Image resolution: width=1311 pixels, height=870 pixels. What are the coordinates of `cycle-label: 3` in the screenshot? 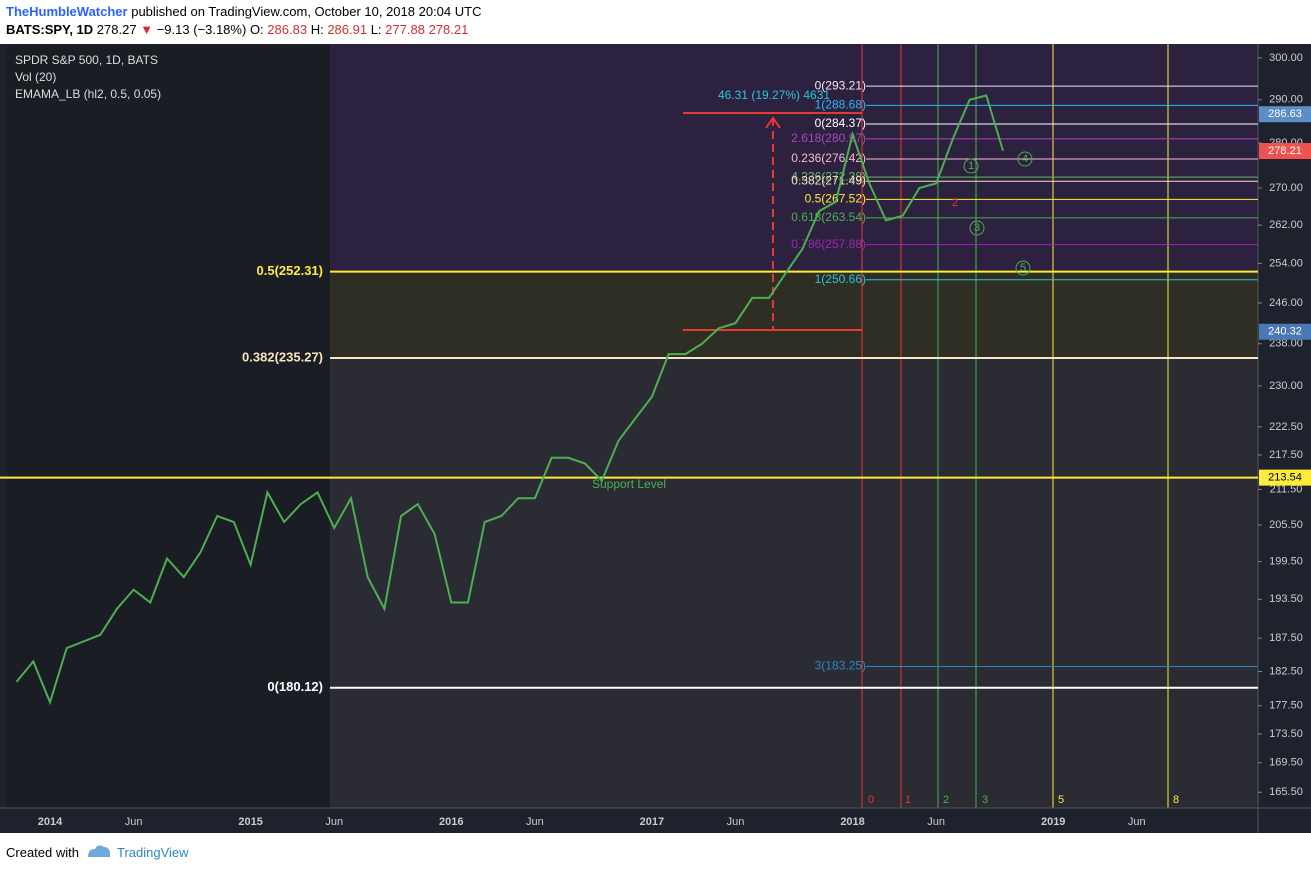 It's located at (985, 800).